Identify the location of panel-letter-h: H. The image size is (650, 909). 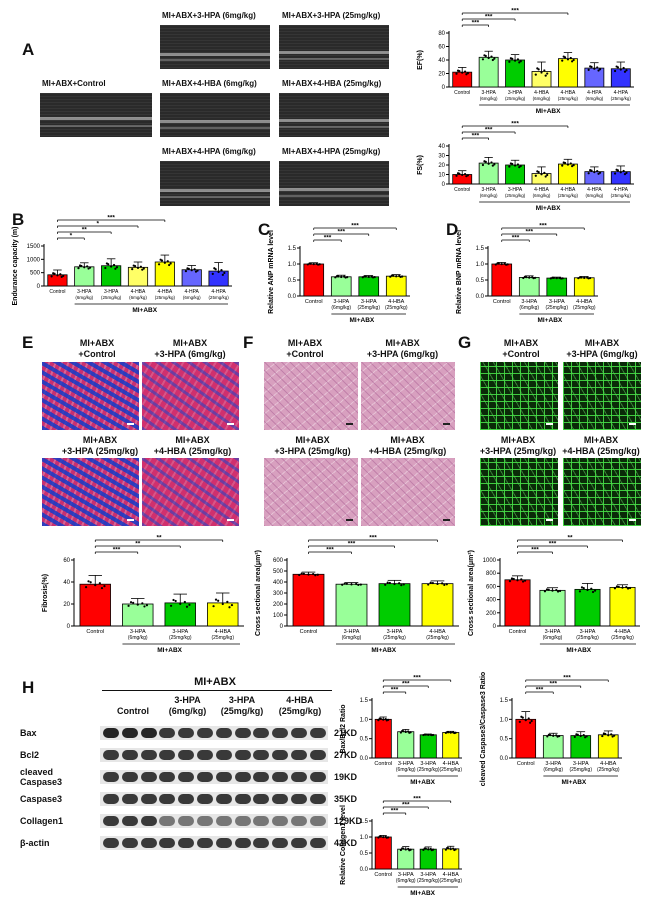
(28, 687).